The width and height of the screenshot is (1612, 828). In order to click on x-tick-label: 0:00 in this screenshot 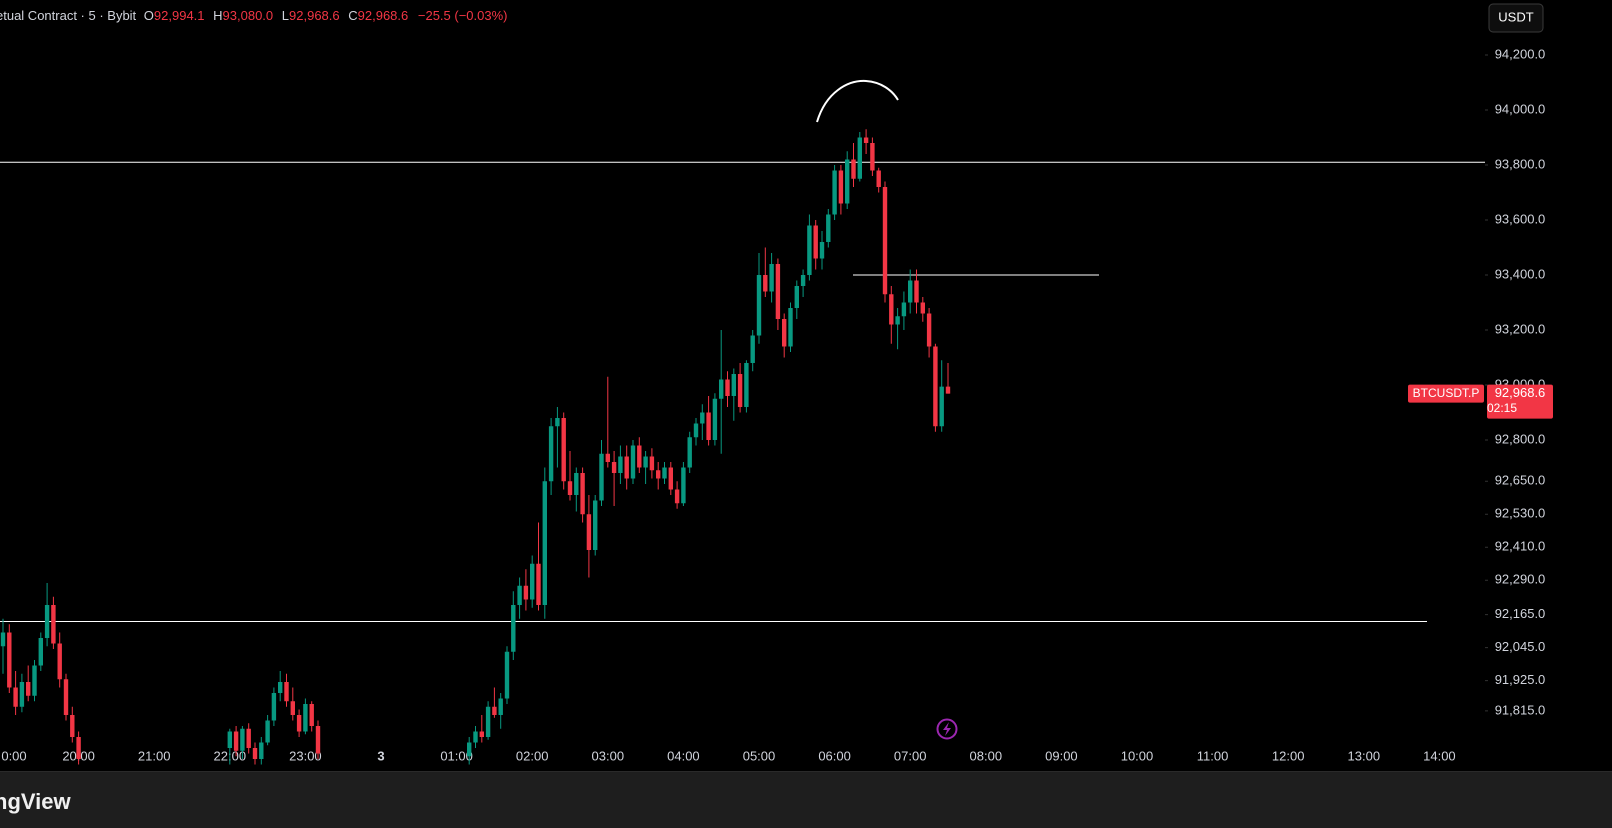, I will do `click(13, 755)`.